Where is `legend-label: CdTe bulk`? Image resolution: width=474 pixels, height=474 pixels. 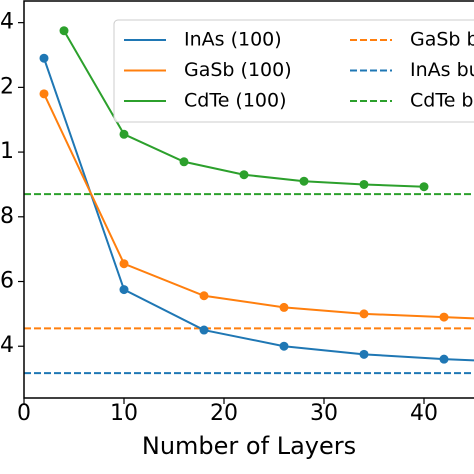 legend-label: CdTe bulk is located at coordinates (442, 101).